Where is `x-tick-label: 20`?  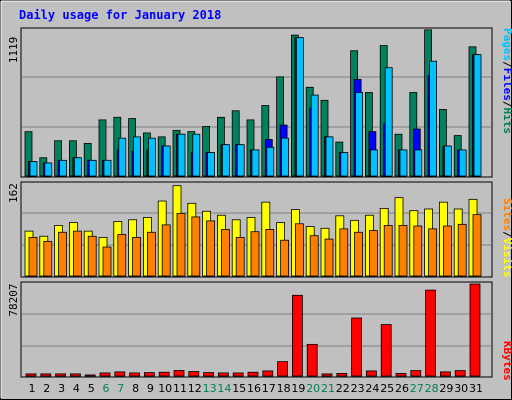 x-tick-label: 20 is located at coordinates (313, 388).